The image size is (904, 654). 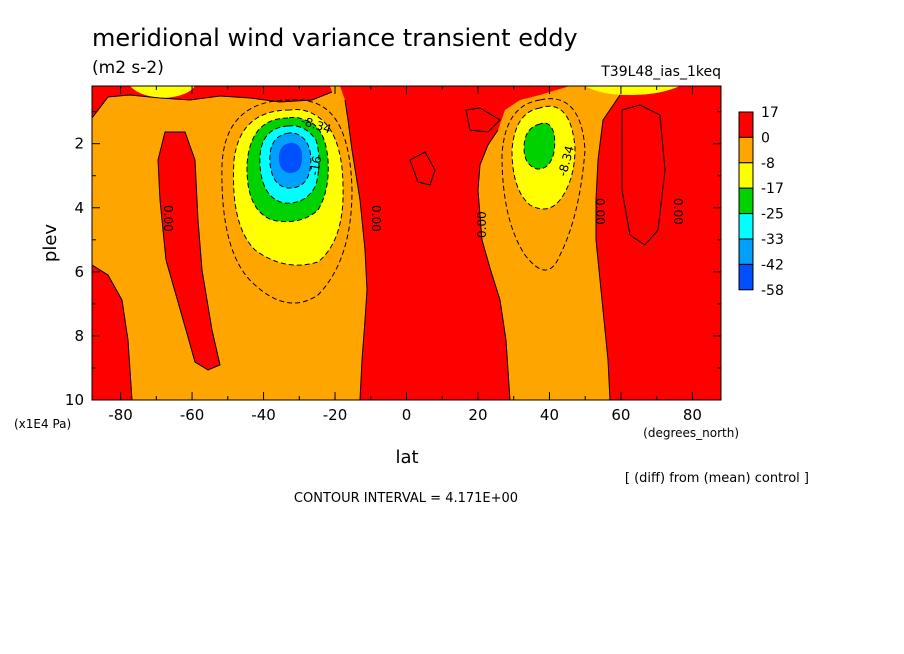 I want to click on y-tick-label: 6, so click(x=79, y=272).